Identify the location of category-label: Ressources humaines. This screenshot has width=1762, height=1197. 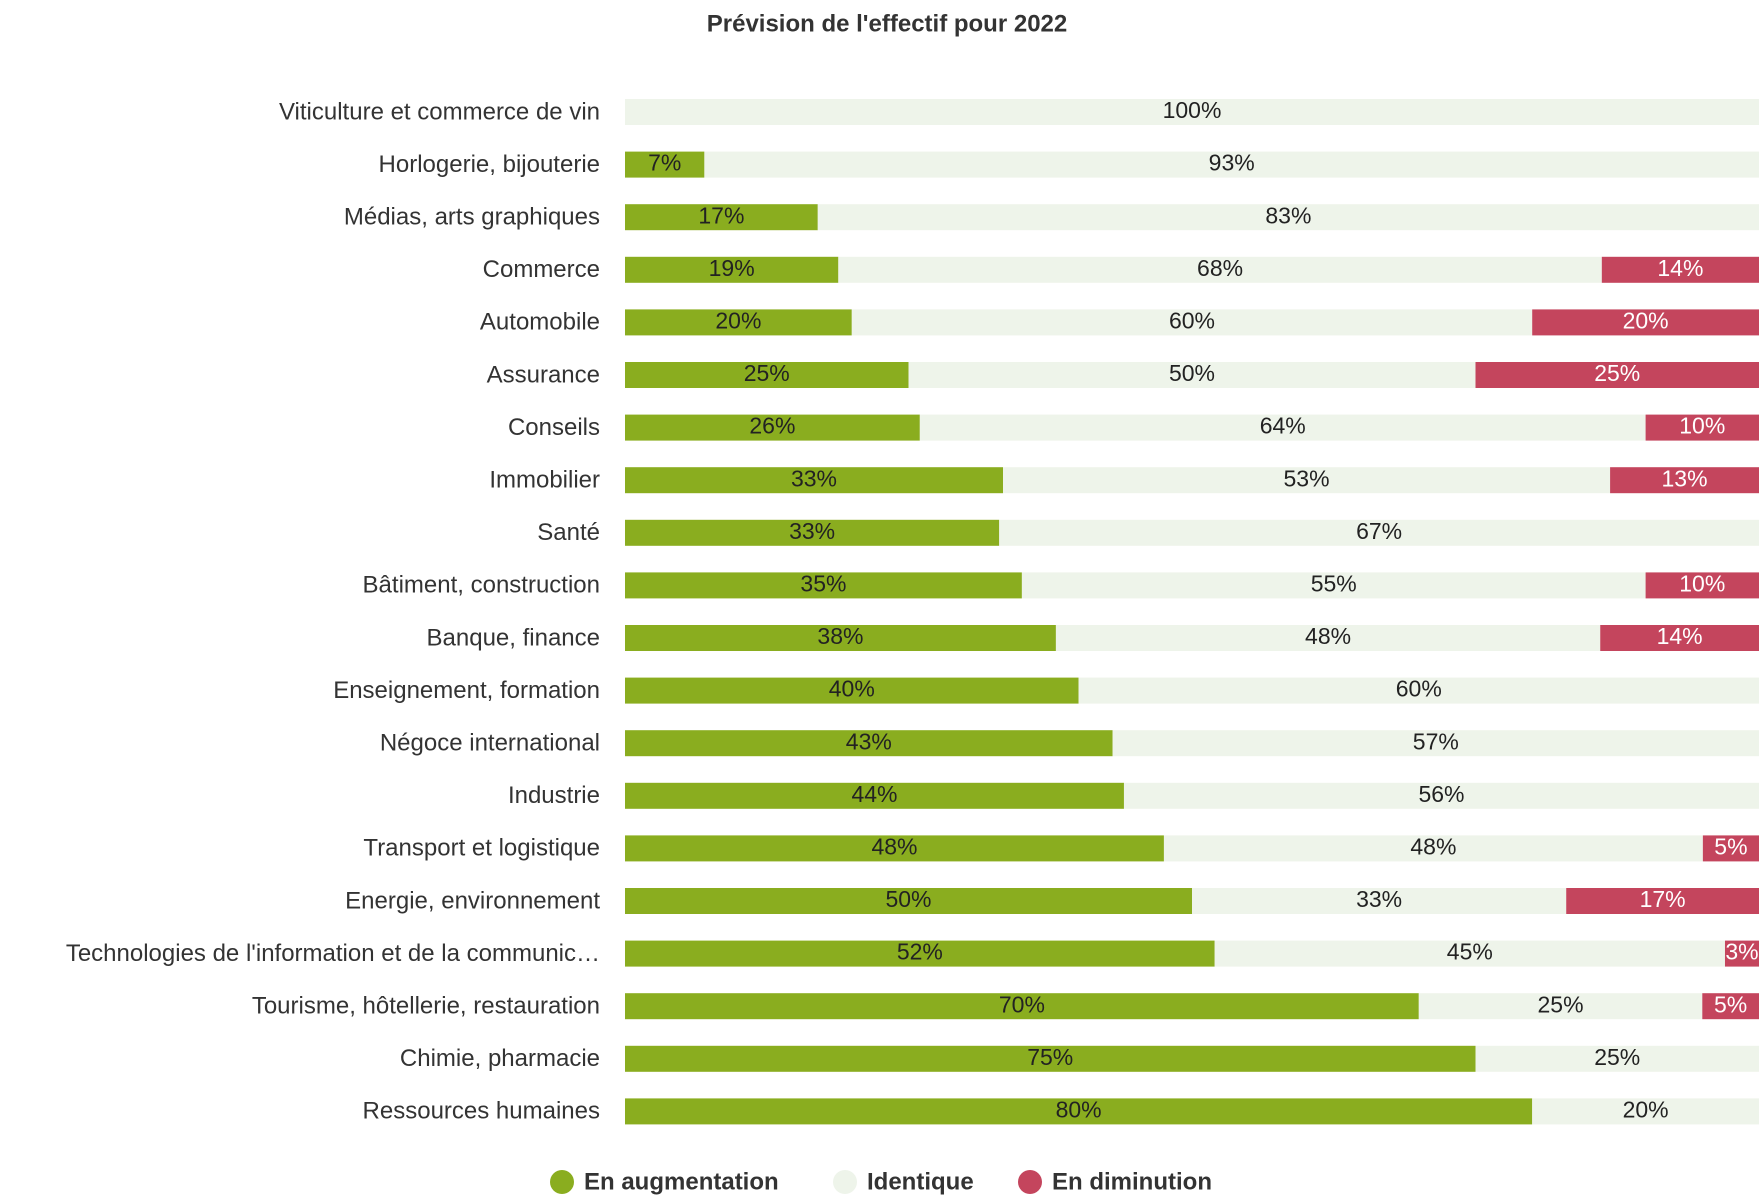
(481, 1111).